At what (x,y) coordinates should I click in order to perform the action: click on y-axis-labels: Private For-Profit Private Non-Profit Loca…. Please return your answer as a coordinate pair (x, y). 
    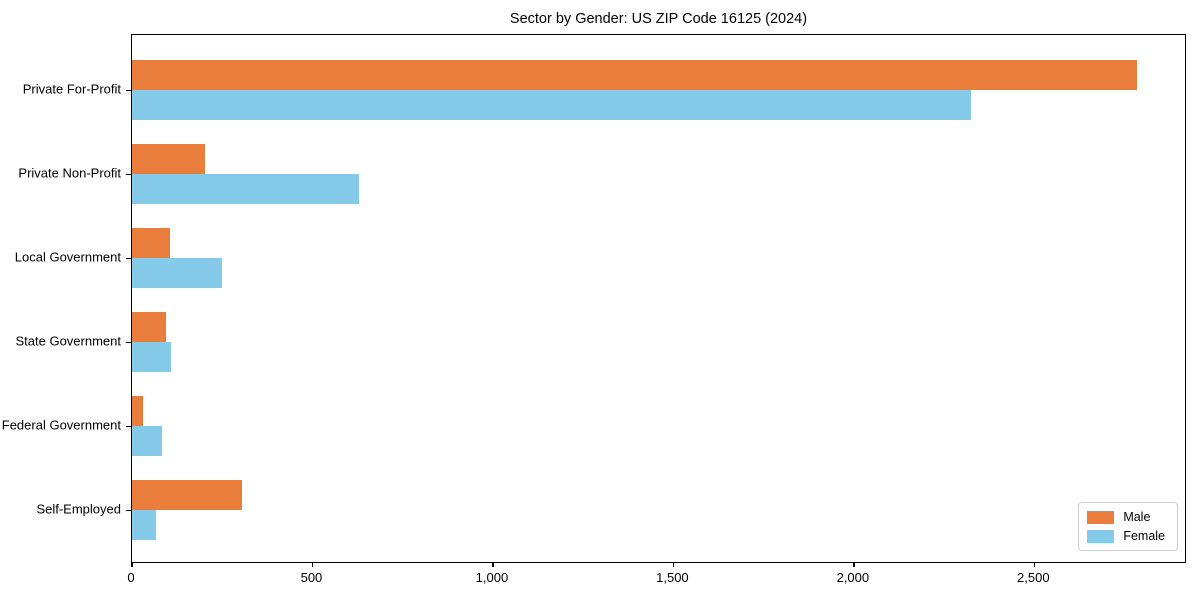
    Looking at the image, I should click on (65, 298).